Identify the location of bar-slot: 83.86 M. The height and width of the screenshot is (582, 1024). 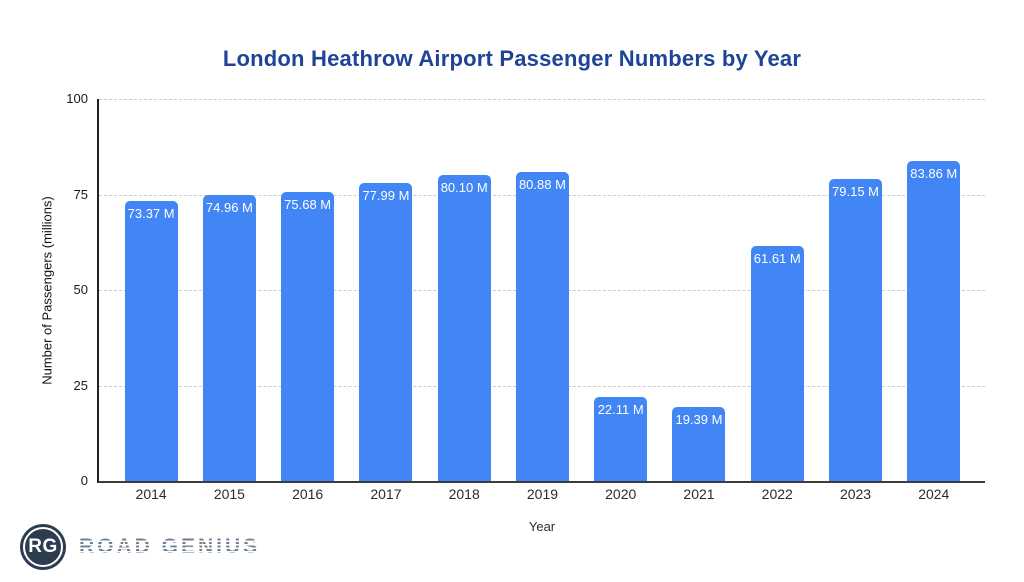
(934, 290).